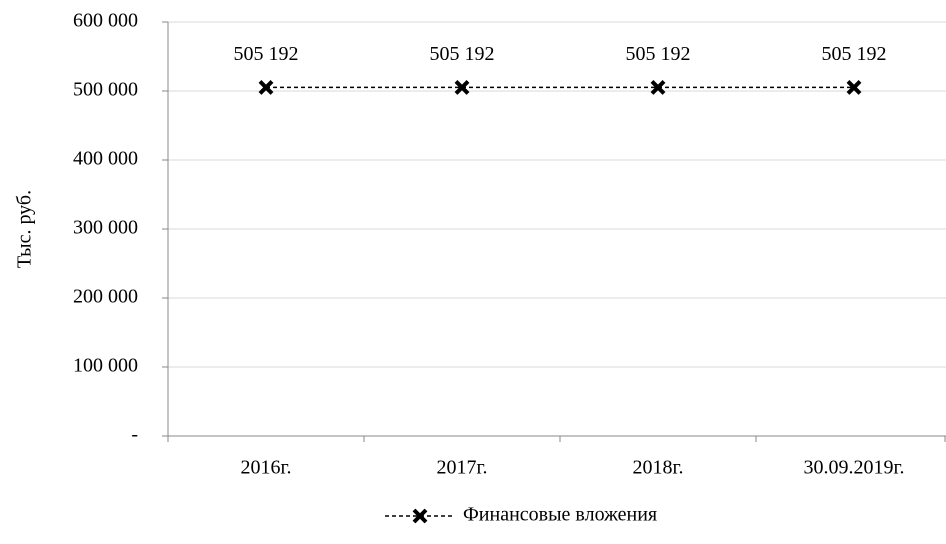 The width and height of the screenshot is (946, 544). I want to click on y-axis-label: Тыс. руб., so click(25, 229).